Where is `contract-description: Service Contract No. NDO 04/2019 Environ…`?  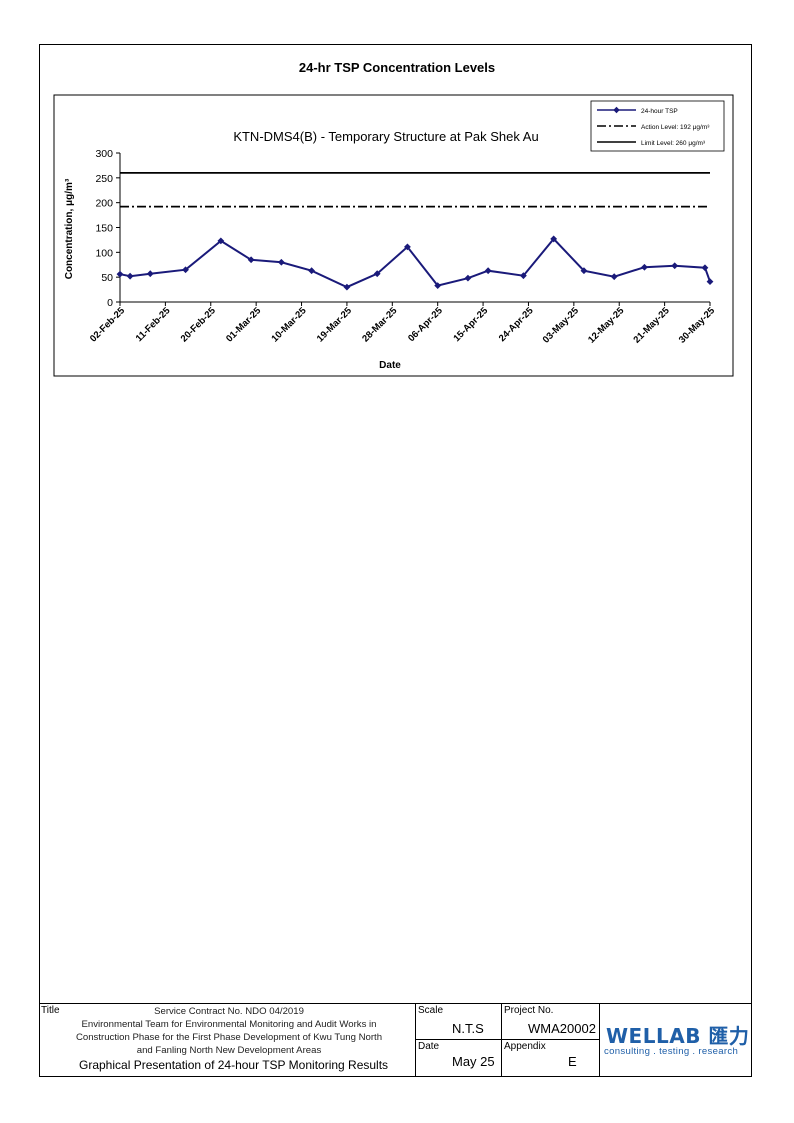
contract-description: Service Contract No. NDO 04/2019 Environ… is located at coordinates (229, 1031).